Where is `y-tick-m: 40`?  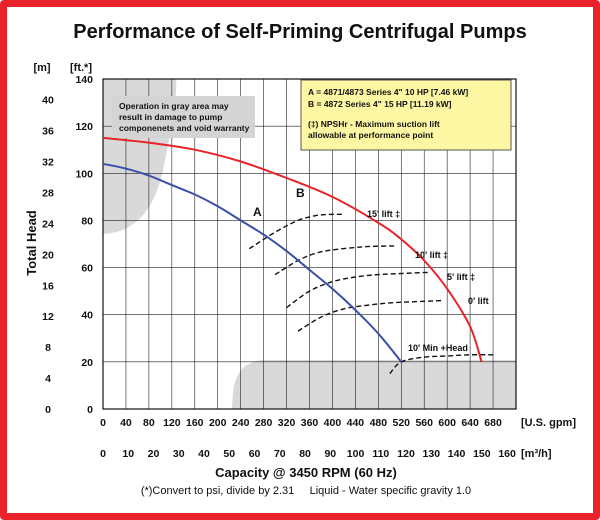
y-tick-m: 40 is located at coordinates (48, 101).